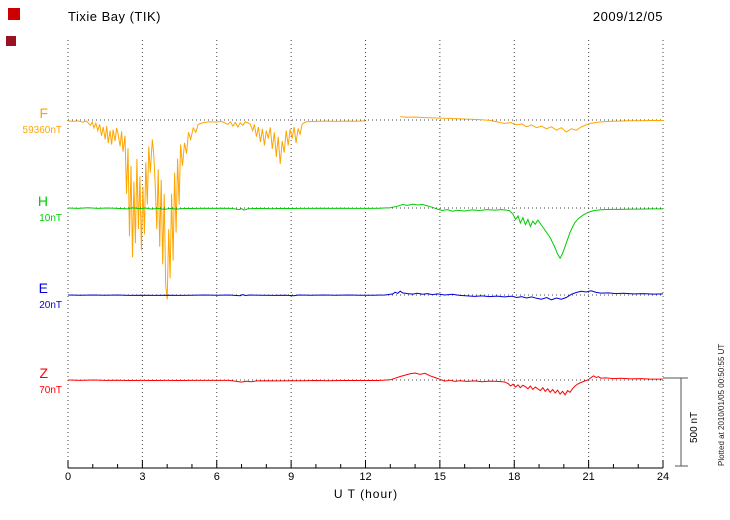  I want to click on red-marker-icon, so click(14, 14).